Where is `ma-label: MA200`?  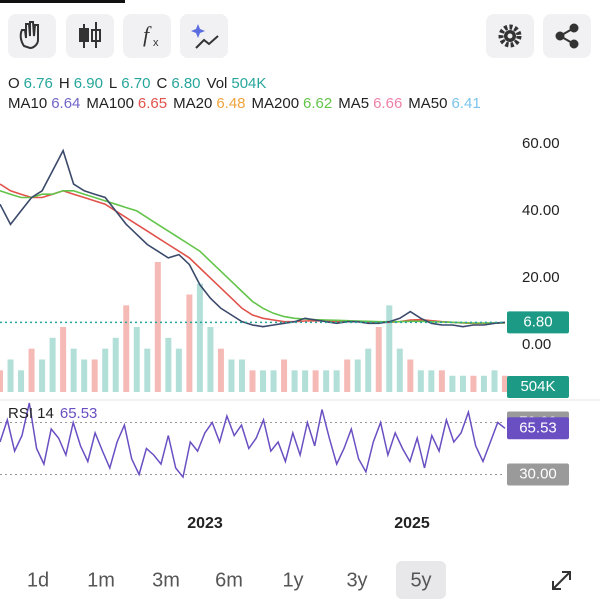
ma-label: MA200 is located at coordinates (276, 103).